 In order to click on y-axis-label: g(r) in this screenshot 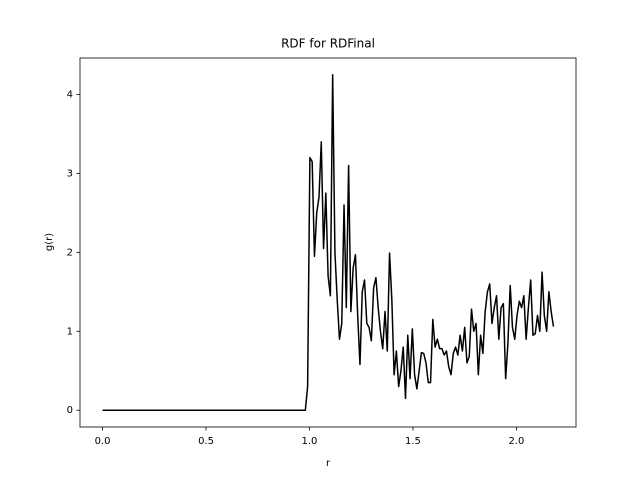, I will do `click(49, 242)`.